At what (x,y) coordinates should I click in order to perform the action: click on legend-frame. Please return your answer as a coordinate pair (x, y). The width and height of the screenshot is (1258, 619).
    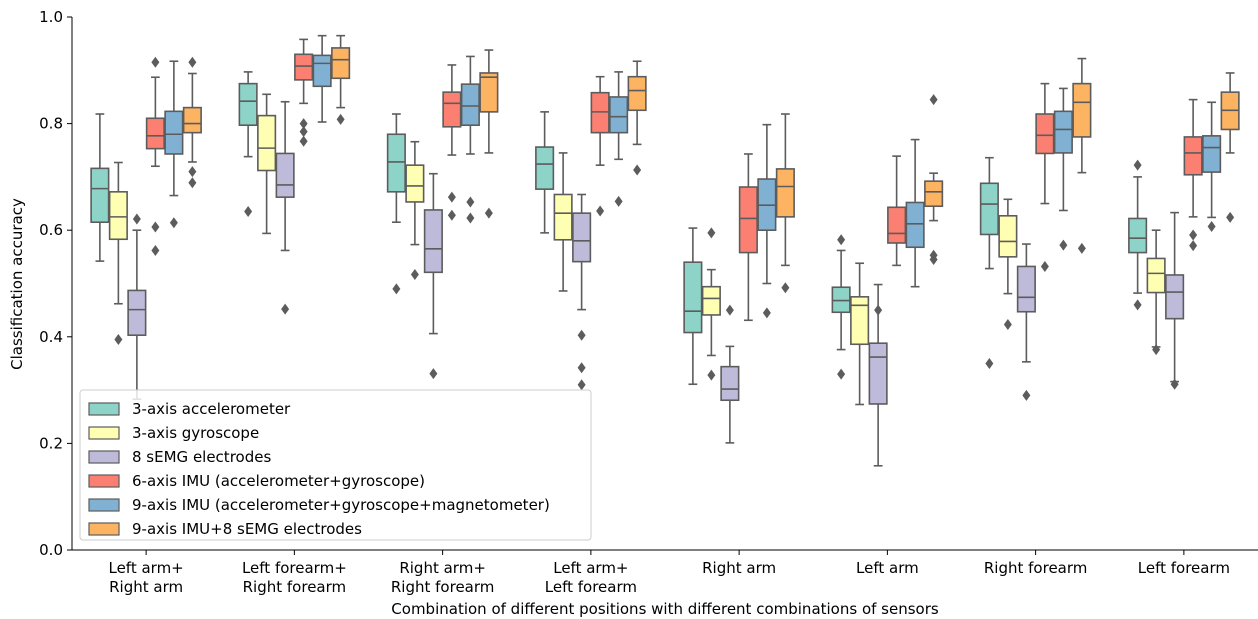
    Looking at the image, I should click on (335, 465).